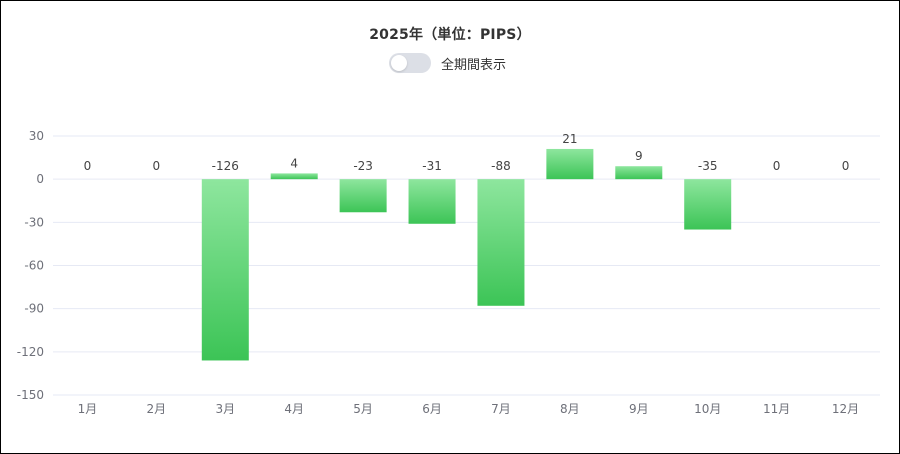 The image size is (900, 454). I want to click on y-tick-label: -150, so click(30, 395).